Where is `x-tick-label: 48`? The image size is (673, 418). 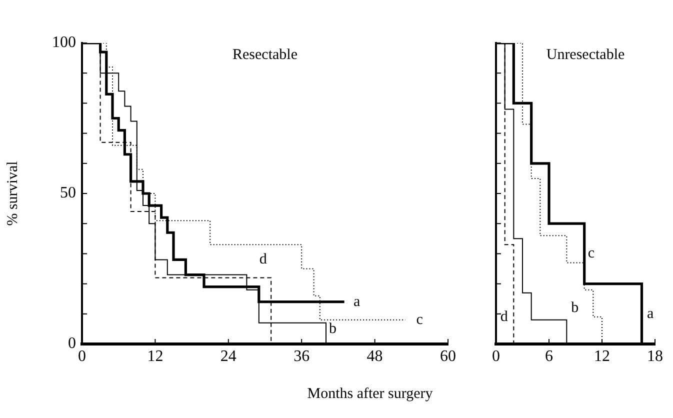
x-tick-label: 48 is located at coordinates (374, 356).